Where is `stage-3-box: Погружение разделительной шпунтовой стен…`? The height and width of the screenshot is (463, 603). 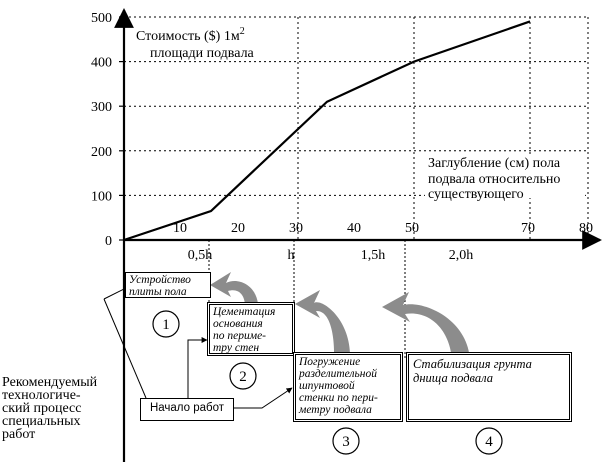 stage-3-box: Погружение разделительной шпунтовой стен… is located at coordinates (348, 387).